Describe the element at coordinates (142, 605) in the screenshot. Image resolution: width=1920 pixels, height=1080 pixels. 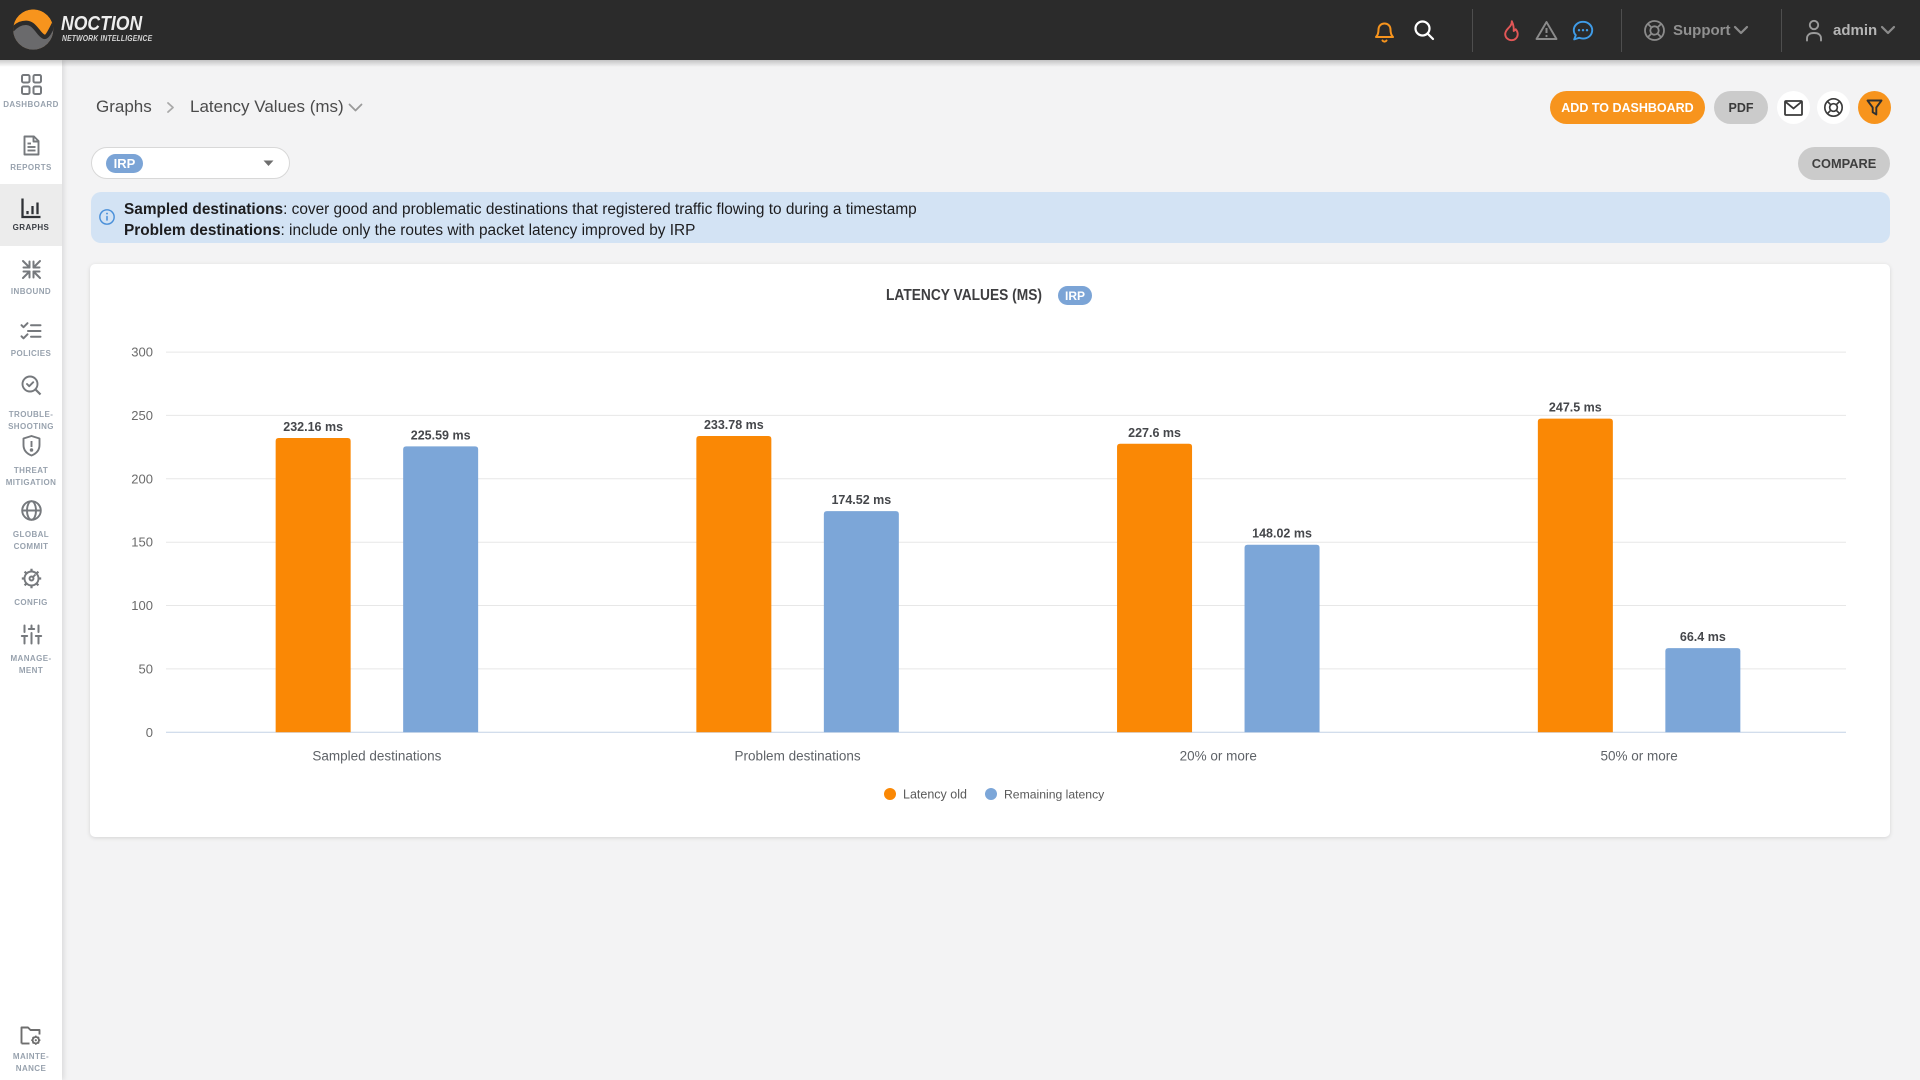
I see `svg-text: 100` at that location.